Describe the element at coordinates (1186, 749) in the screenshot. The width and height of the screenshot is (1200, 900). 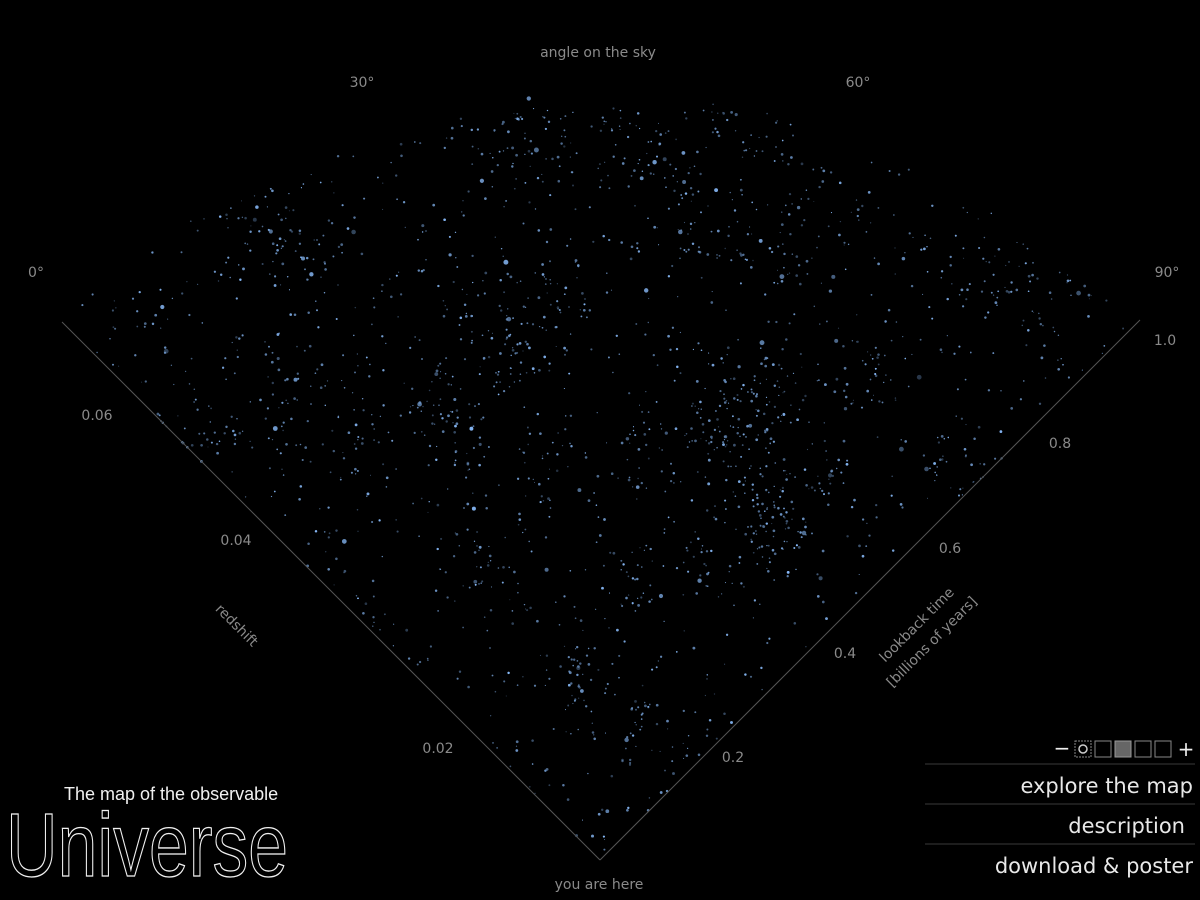
I see `zoom-in: +` at that location.